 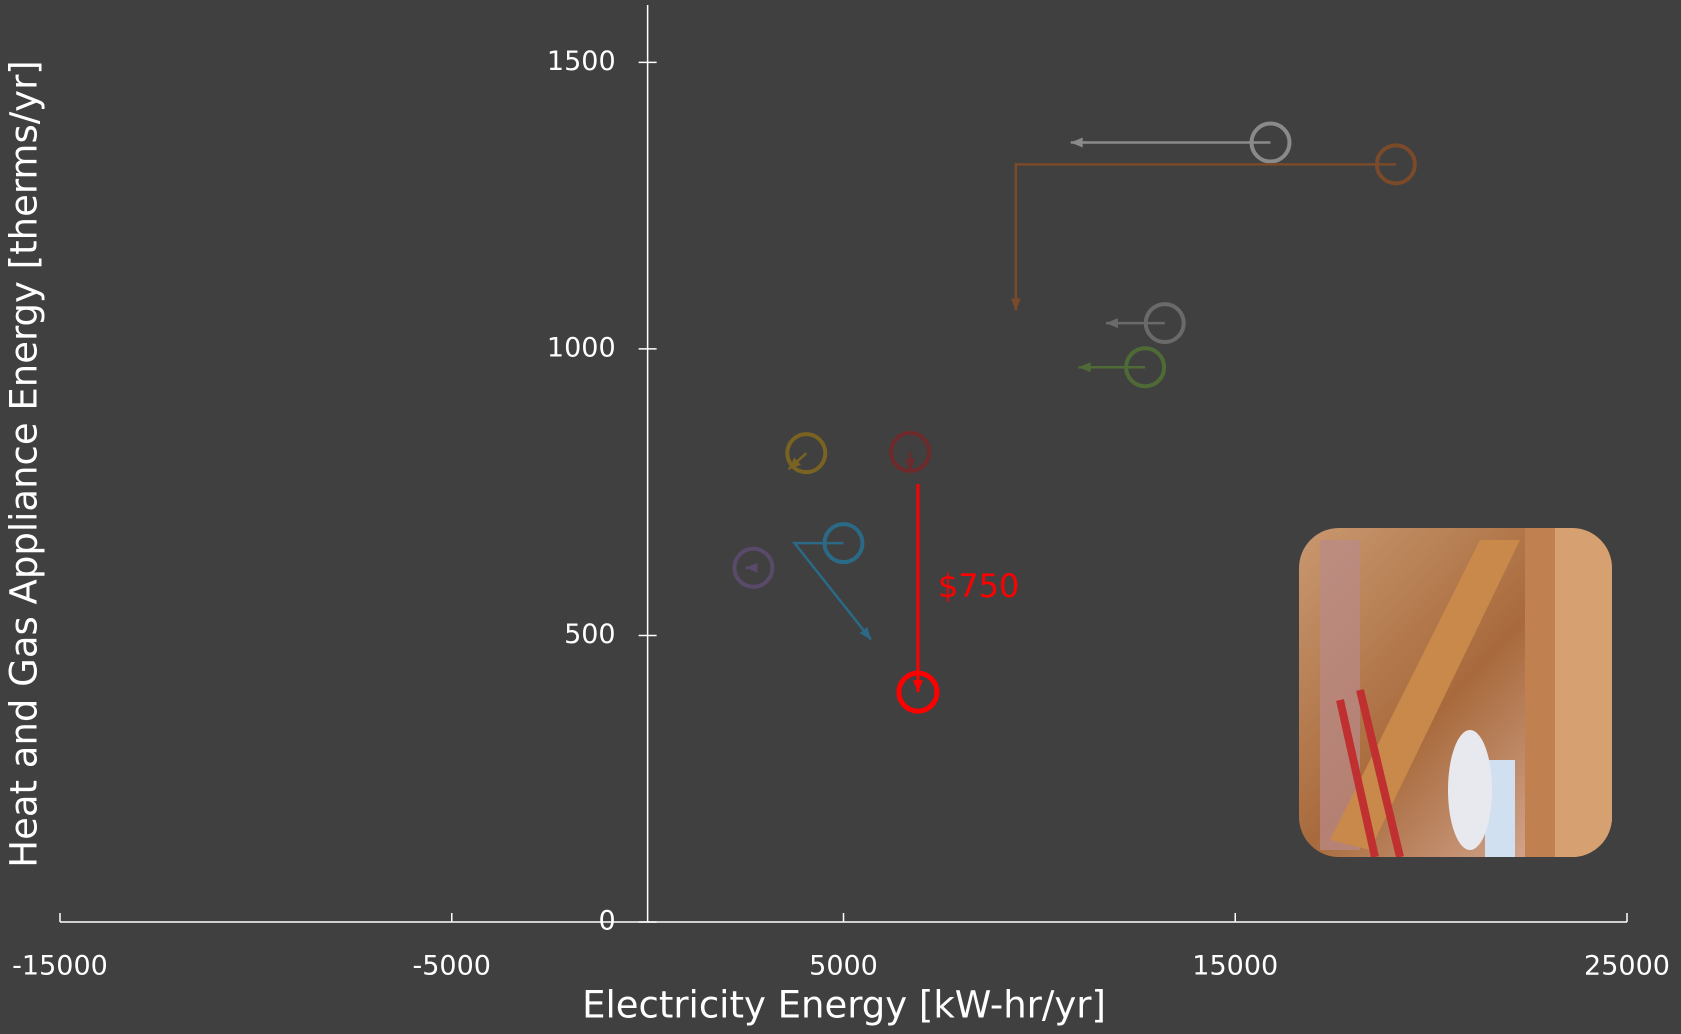 What do you see at coordinates (590, 634) in the screenshot?
I see `y-tick-label: 500` at bounding box center [590, 634].